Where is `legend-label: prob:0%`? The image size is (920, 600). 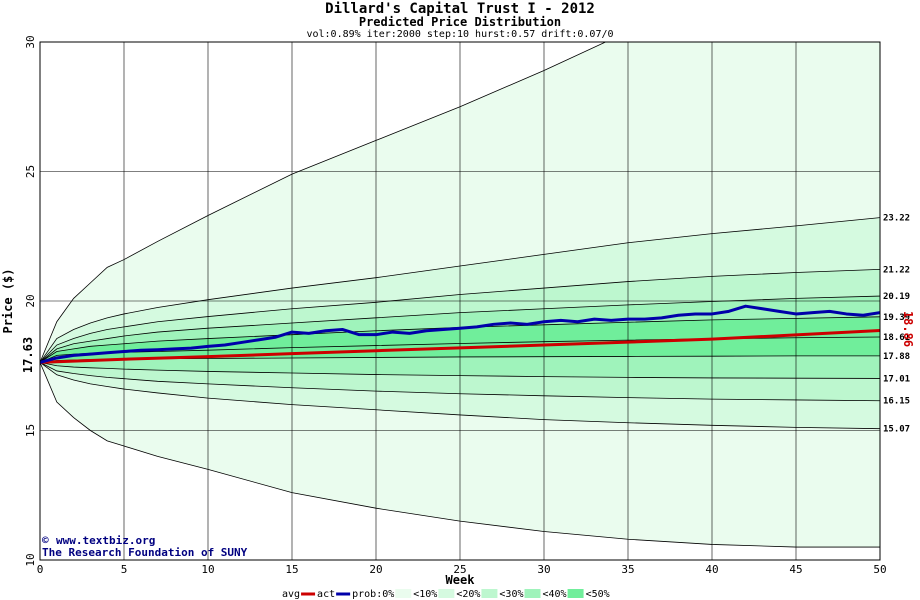 legend-label: prob:0% is located at coordinates (373, 594).